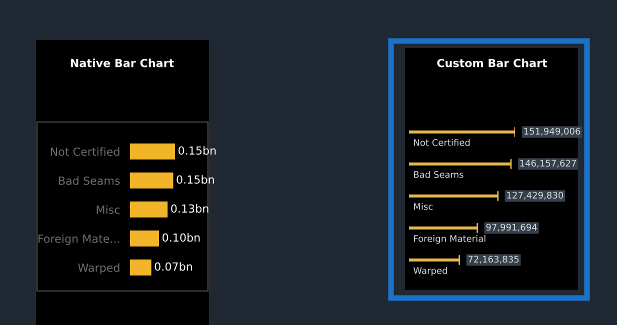 The height and width of the screenshot is (325, 617). What do you see at coordinates (173, 266) in the screenshot?
I see `data-label: 0.07bn` at bounding box center [173, 266].